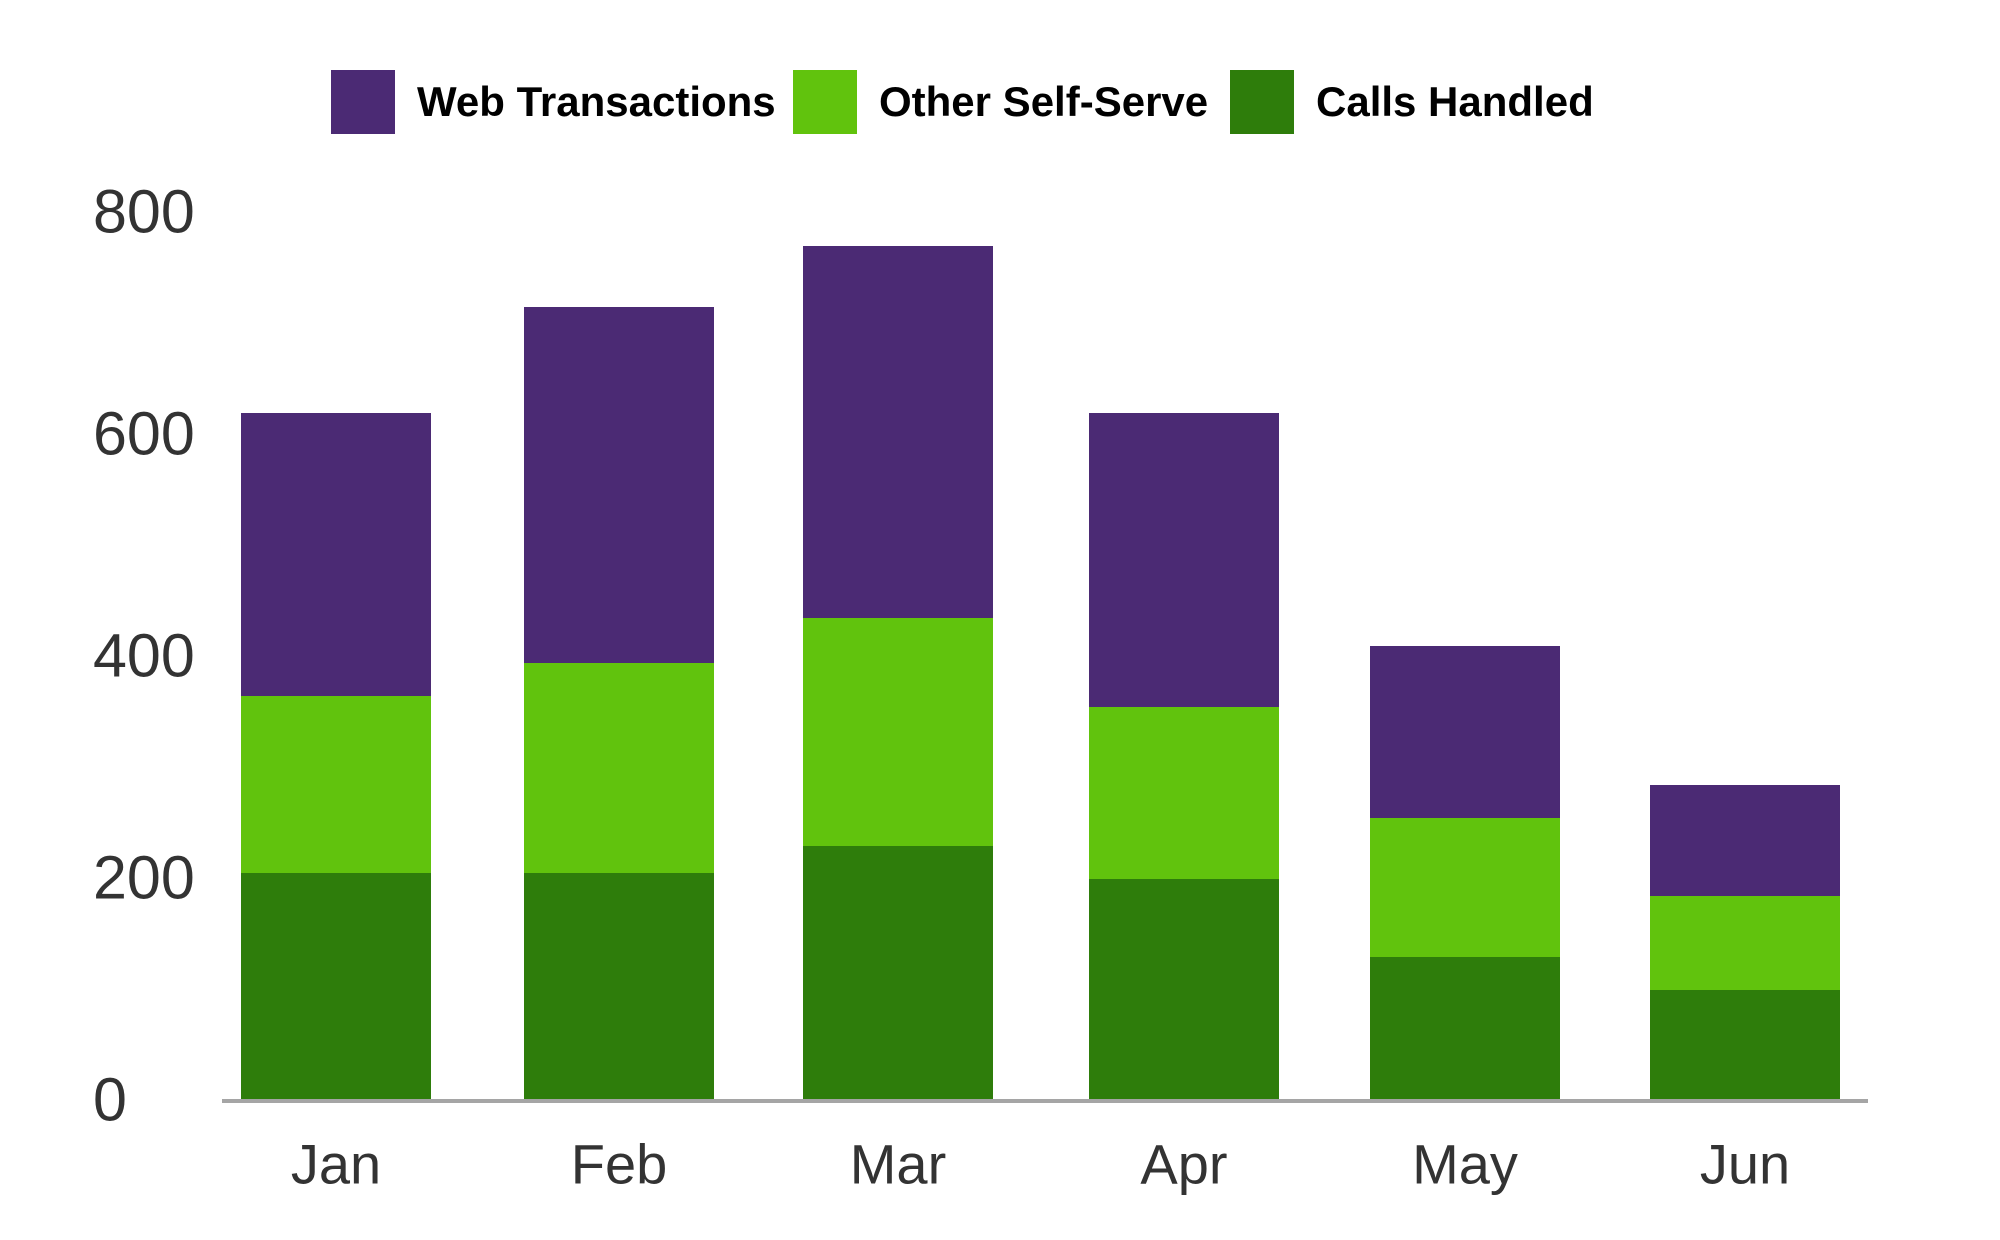  Describe the element at coordinates (1045, 1101) in the screenshot. I see `x-axis-line` at that location.